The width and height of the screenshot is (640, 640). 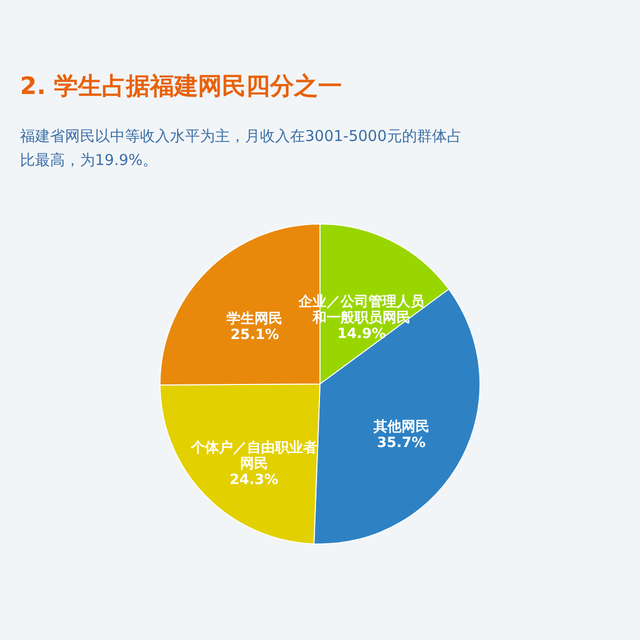 I want to click on chart-title: 2. 学生占据福建网民四分之一, so click(x=181, y=86).